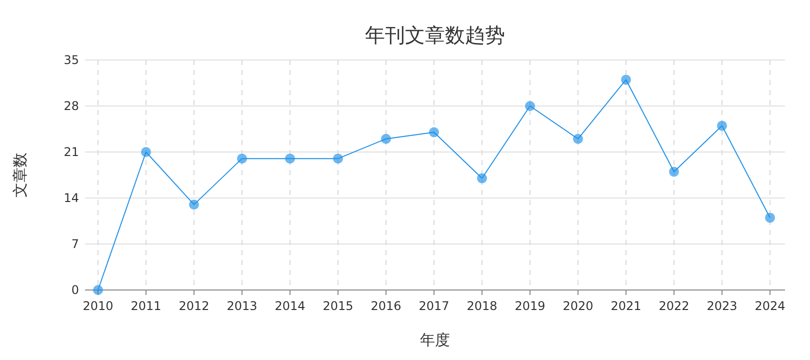 The image size is (810, 360). What do you see at coordinates (626, 306) in the screenshot?
I see `x-tick-label: 2021` at bounding box center [626, 306].